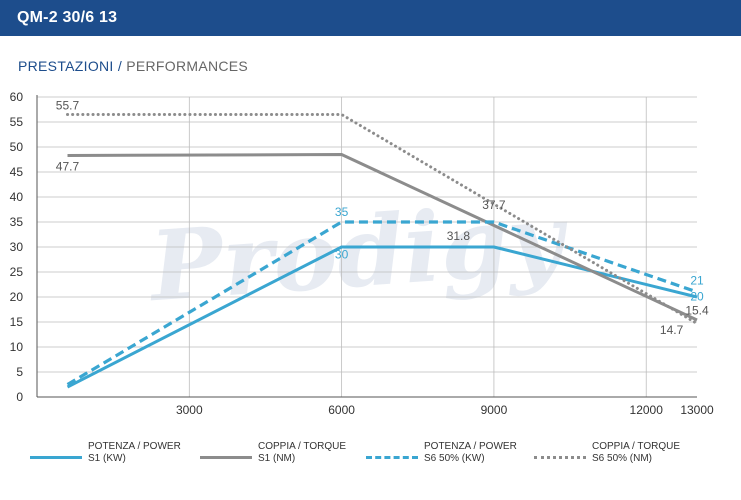 The image size is (741, 500). Describe the element at coordinates (19, 397) in the screenshot. I see `y-tick-label: 0` at that location.